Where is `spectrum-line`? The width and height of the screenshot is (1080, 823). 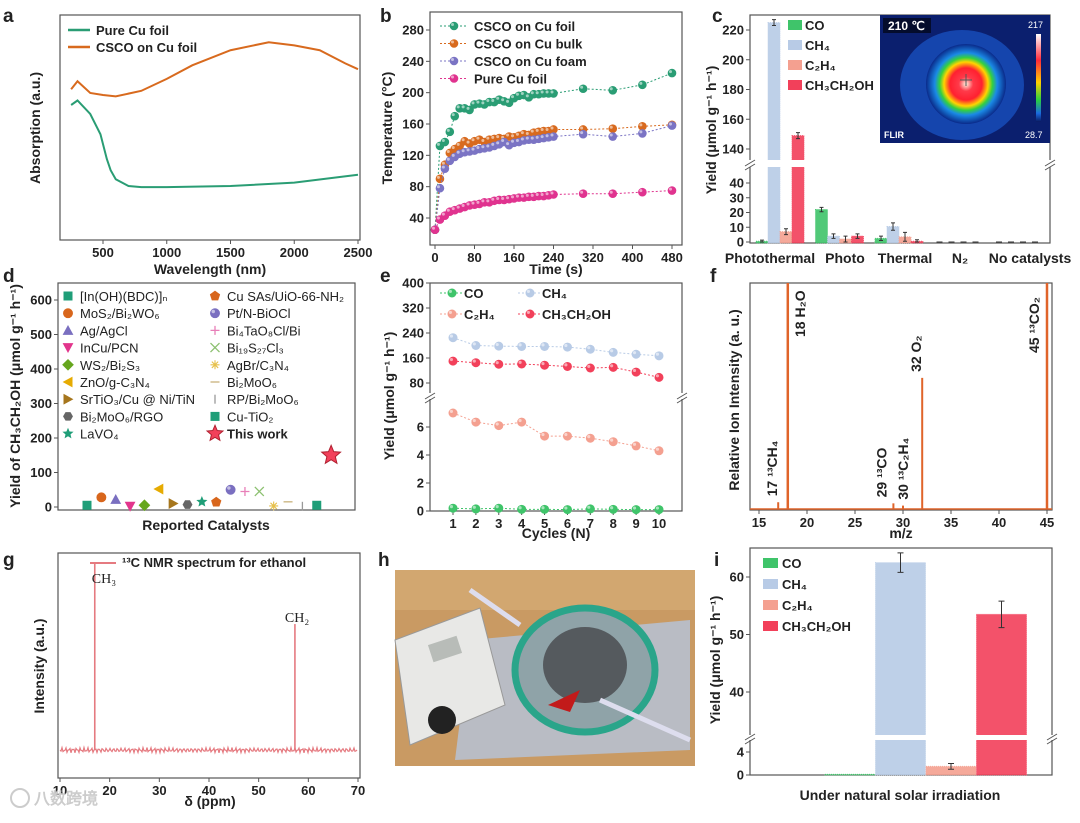 spectrum-line is located at coordinates (214, 144).